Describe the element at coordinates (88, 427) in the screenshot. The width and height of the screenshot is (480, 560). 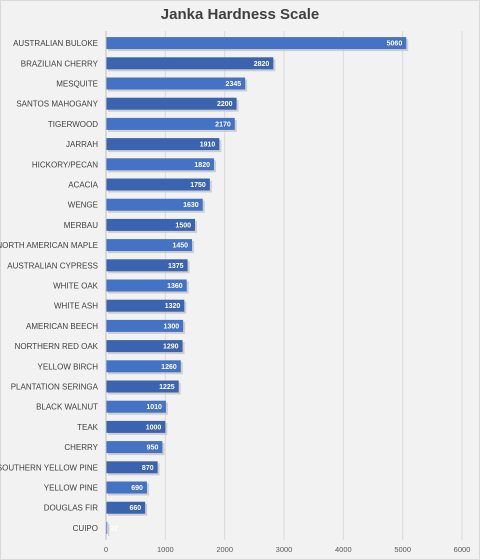
I see `category-label: TEAK` at that location.